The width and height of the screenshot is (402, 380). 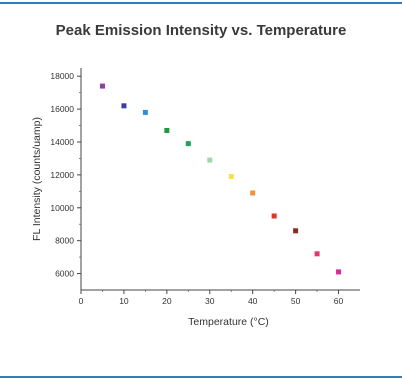 What do you see at coordinates (62, 175) in the screenshot?
I see `y-tick-label: 12000` at bounding box center [62, 175].